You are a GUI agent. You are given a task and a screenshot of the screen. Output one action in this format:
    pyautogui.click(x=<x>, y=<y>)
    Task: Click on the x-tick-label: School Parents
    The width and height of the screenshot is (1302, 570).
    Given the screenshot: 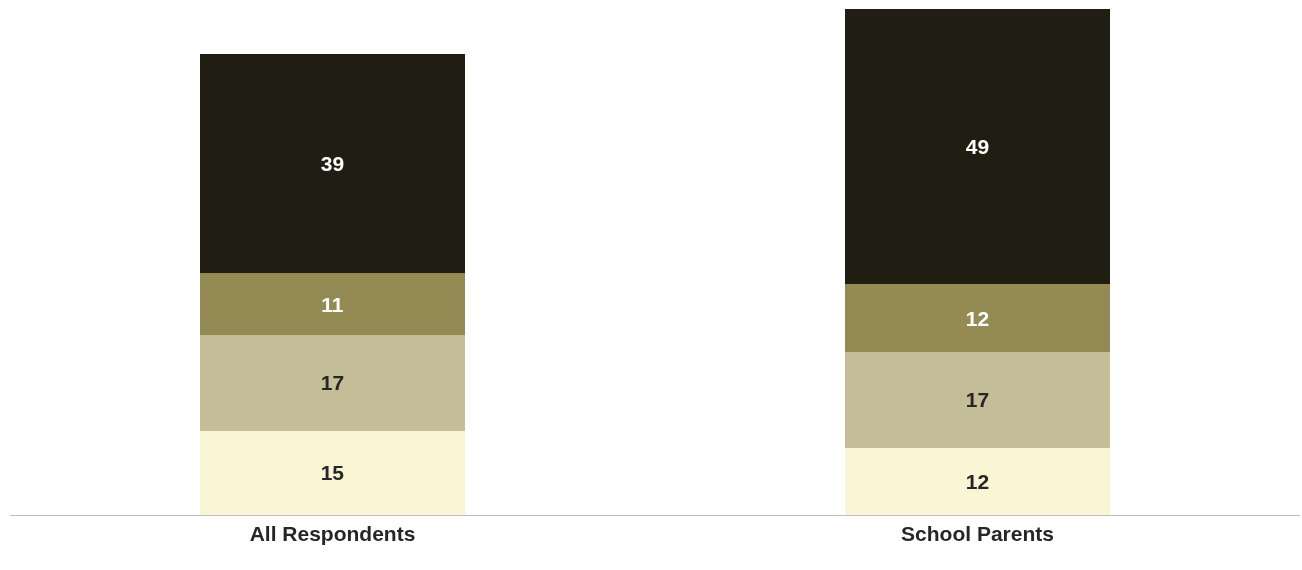 What is the action you would take?
    pyautogui.click(x=977, y=534)
    